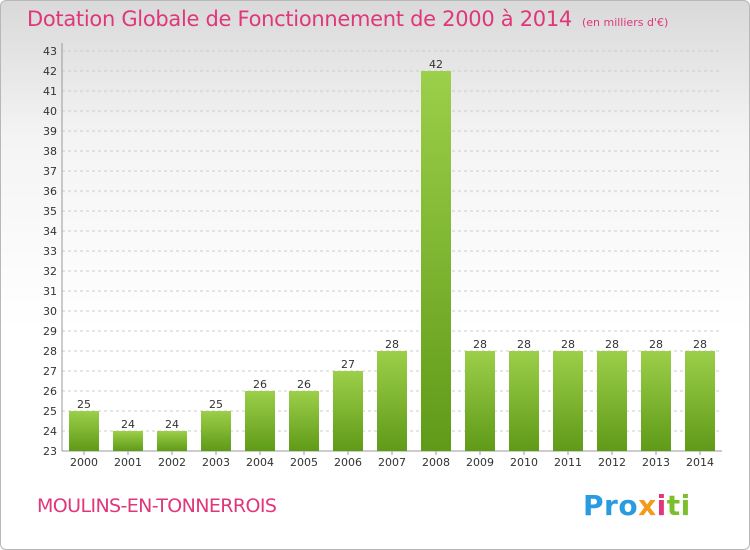  What do you see at coordinates (50, 391) in the screenshot?
I see `y-tick-label: 26` at bounding box center [50, 391].